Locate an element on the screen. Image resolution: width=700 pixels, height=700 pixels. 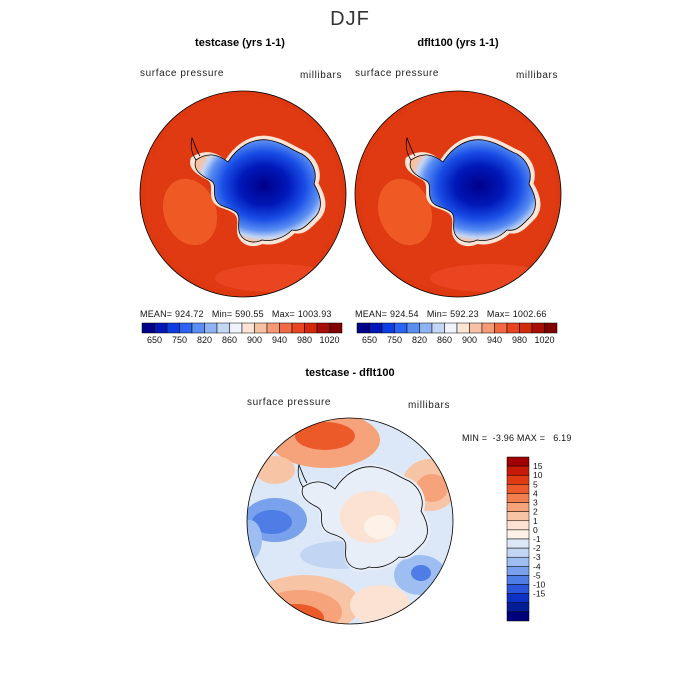
panel2-boundary is located at coordinates (458, 194).